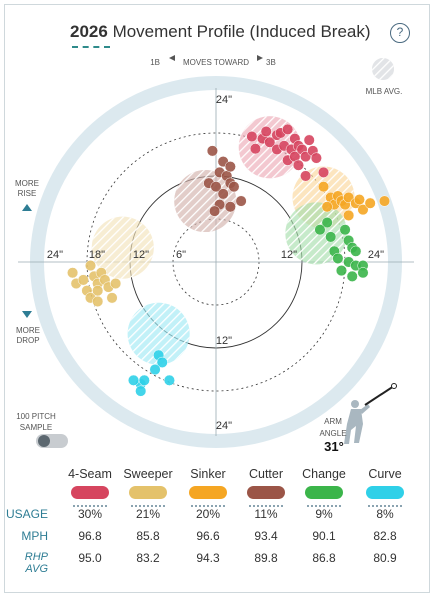 This screenshot has height=599, width=436. Describe the element at coordinates (241, 31) in the screenshot. I see `title-label: Movement Profile (Induced Break)` at that location.